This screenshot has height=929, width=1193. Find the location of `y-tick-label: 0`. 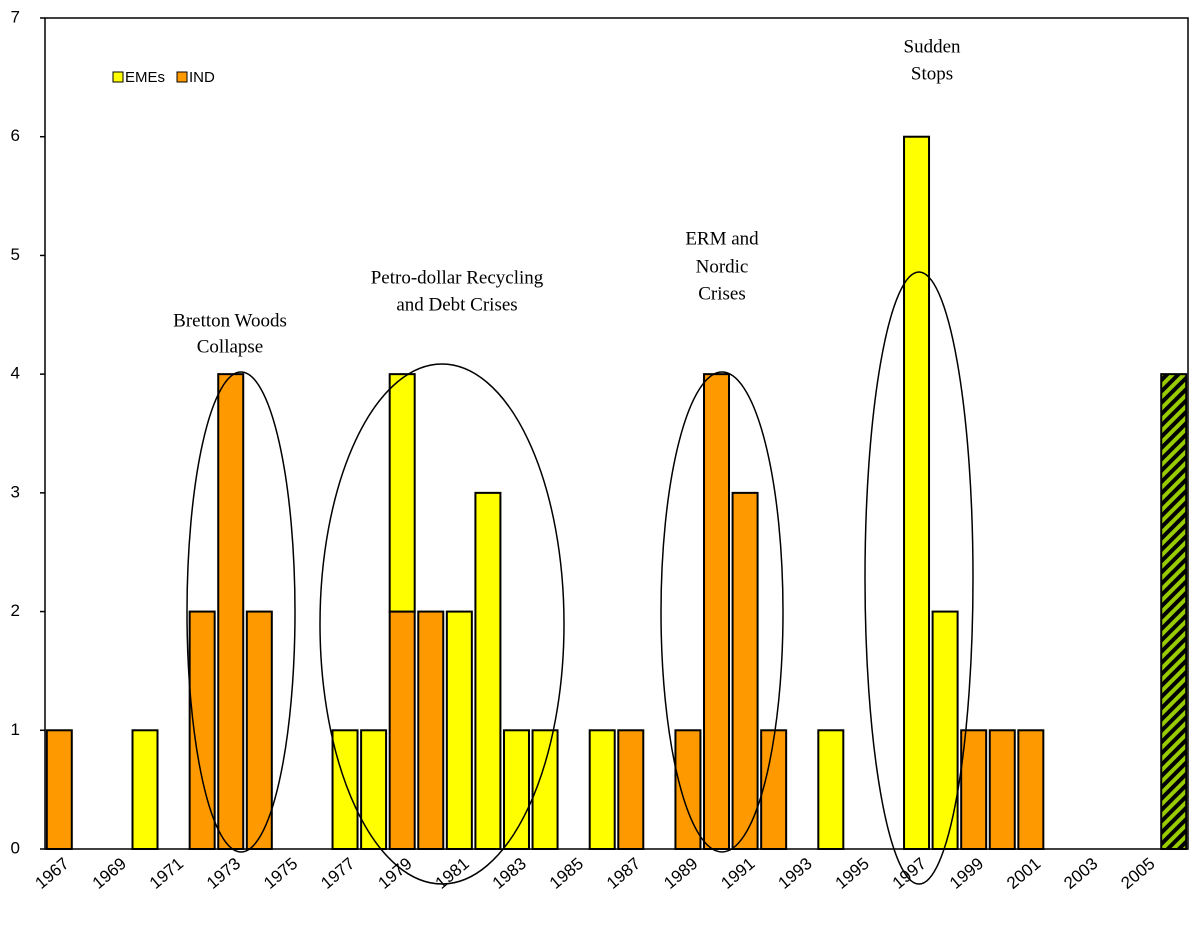

y-tick-label: 0 is located at coordinates (15, 847).